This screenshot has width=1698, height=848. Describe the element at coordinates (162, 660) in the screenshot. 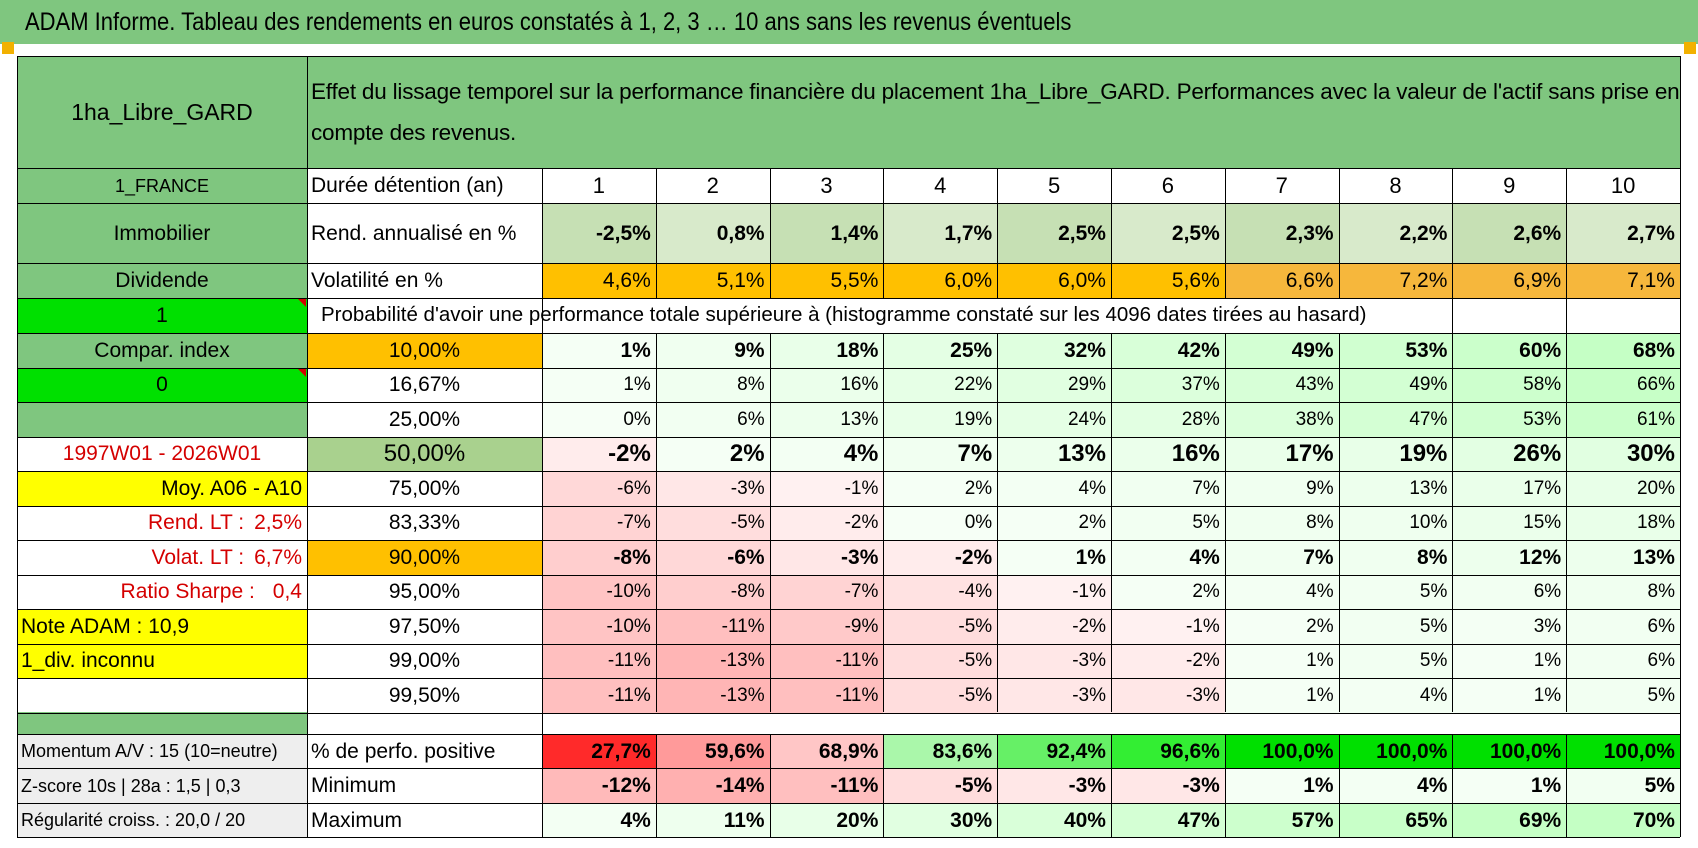

I see `div-label: 1_div. inconnu` at that location.